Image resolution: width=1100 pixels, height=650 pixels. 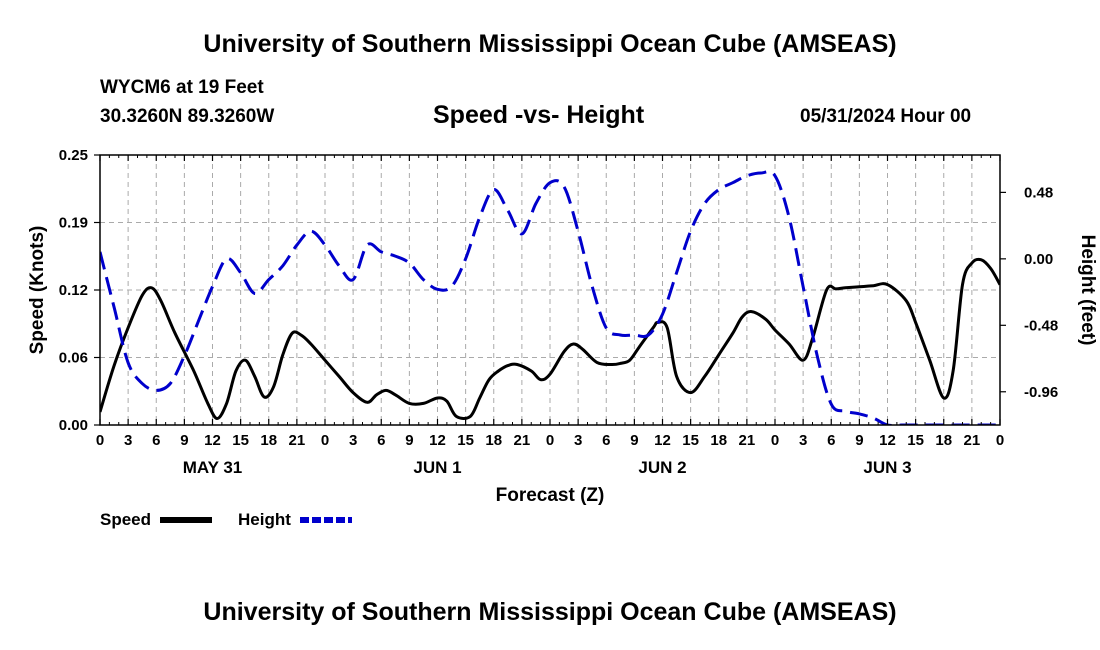 What do you see at coordinates (1038, 192) in the screenshot?
I see `y2-tick-label: 0.48` at bounding box center [1038, 192].